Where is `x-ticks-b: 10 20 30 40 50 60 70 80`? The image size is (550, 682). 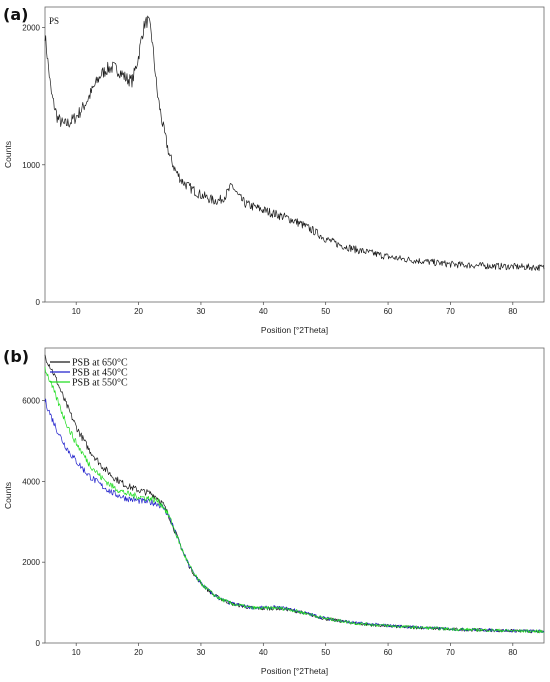
x-ticks-b: 10 20 30 40 50 60 70 80 is located at coordinates (295, 650).